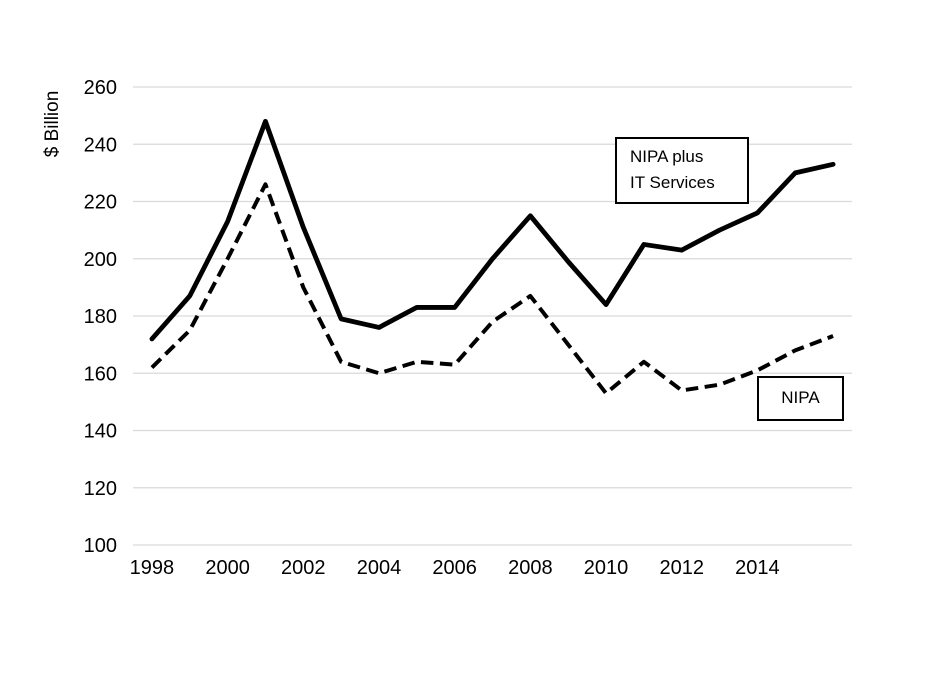  I want to click on series-label-box-nipa: NIPA, so click(800, 398).